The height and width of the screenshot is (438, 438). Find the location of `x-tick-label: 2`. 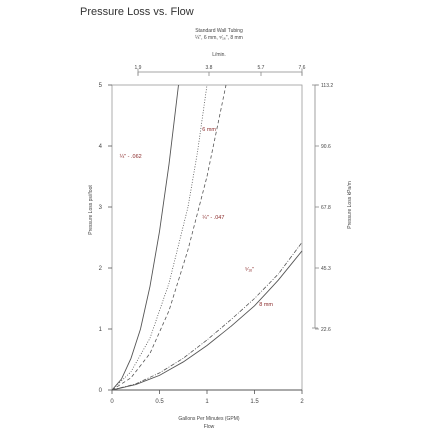

x-tick-label: 2 is located at coordinates (302, 402).